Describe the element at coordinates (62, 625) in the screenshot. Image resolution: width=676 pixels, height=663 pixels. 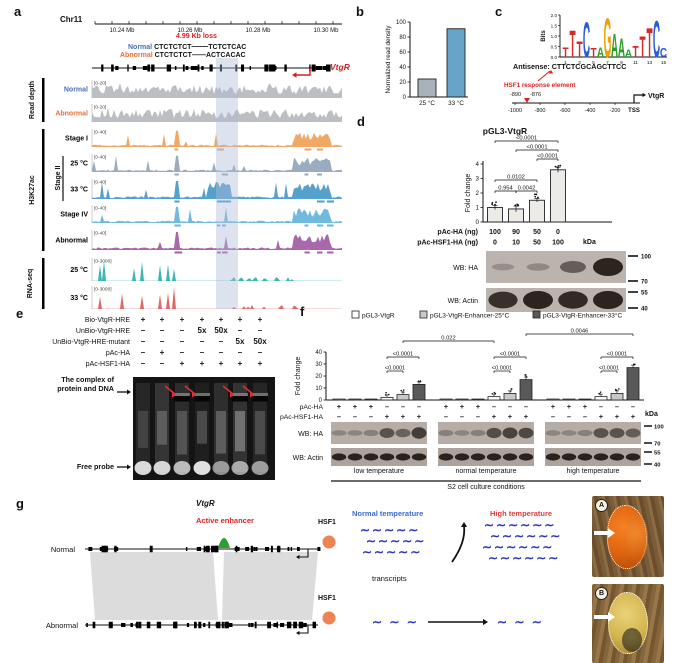
I see `abnormal-label: Abnormal` at that location.